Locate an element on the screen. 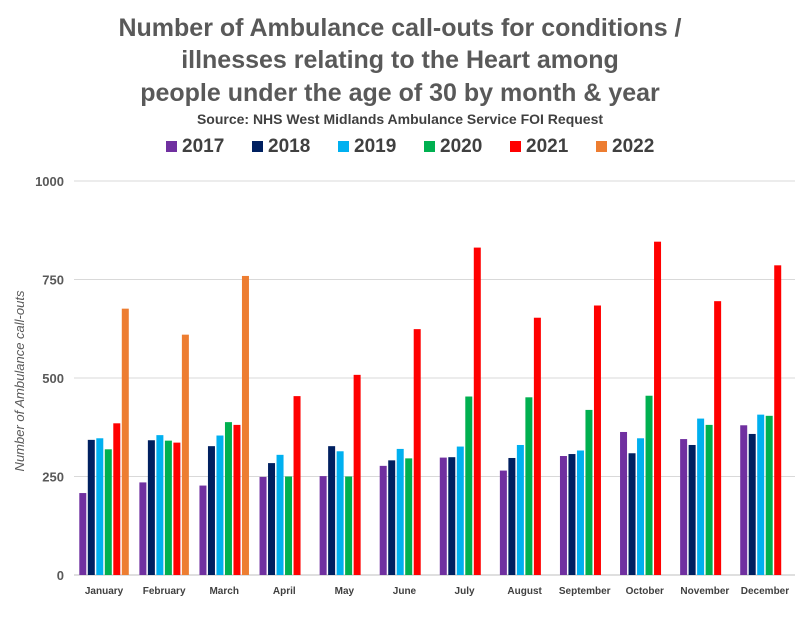 This screenshot has width=806, height=618. bar-2021-december is located at coordinates (778, 420).